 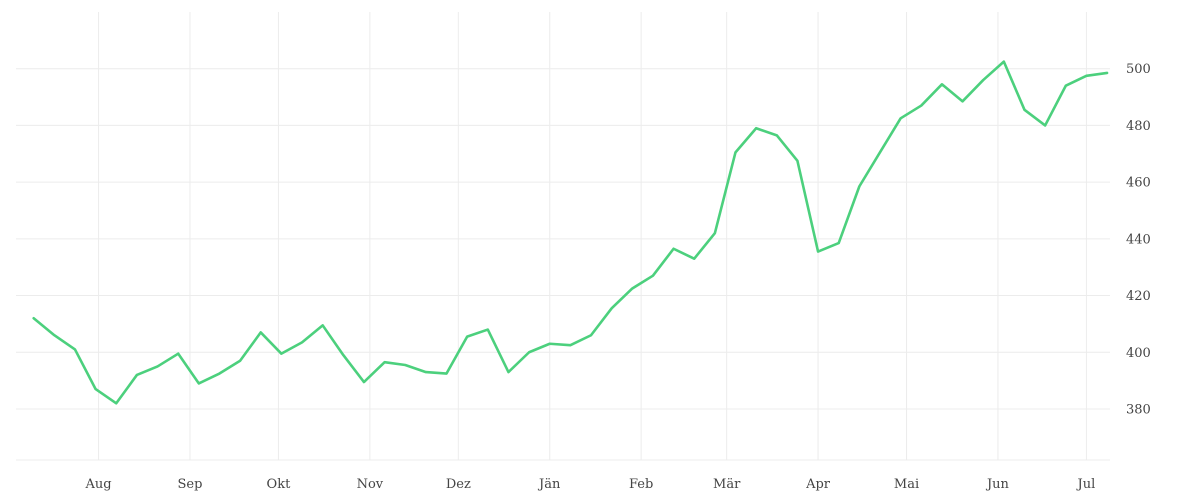 What do you see at coordinates (1138, 296) in the screenshot?
I see `y-tick-label: 420` at bounding box center [1138, 296].